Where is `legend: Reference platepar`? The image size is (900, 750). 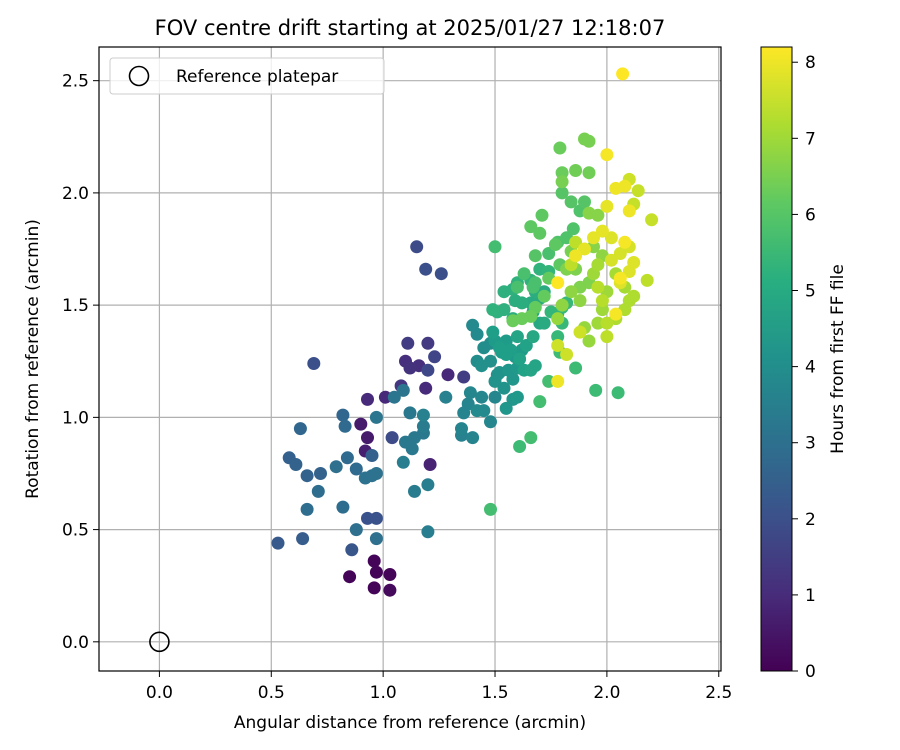 legend: Reference platepar is located at coordinates (247, 76).